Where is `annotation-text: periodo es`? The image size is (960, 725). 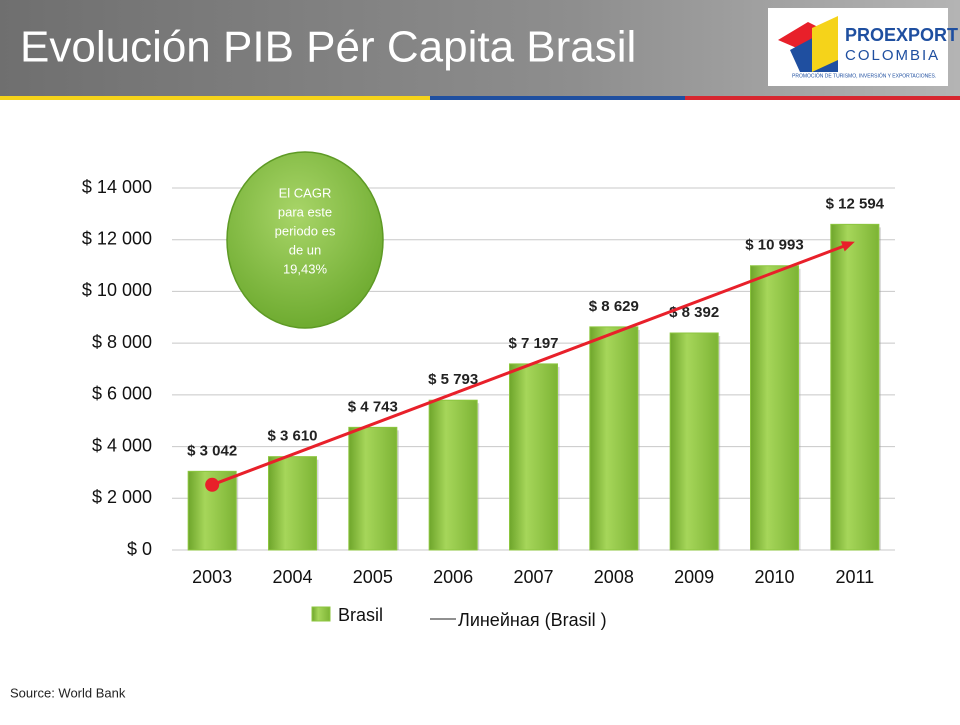 annotation-text: periodo es is located at coordinates (305, 230).